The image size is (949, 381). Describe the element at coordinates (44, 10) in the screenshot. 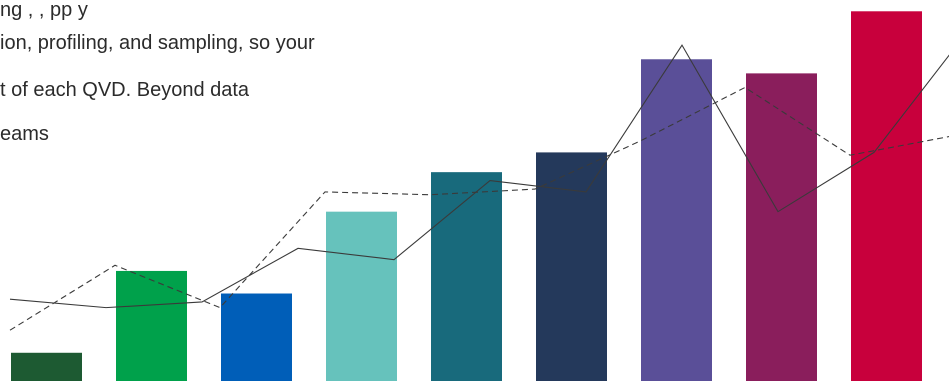

I see `paragraph-line-1: ng , , pp y` at that location.